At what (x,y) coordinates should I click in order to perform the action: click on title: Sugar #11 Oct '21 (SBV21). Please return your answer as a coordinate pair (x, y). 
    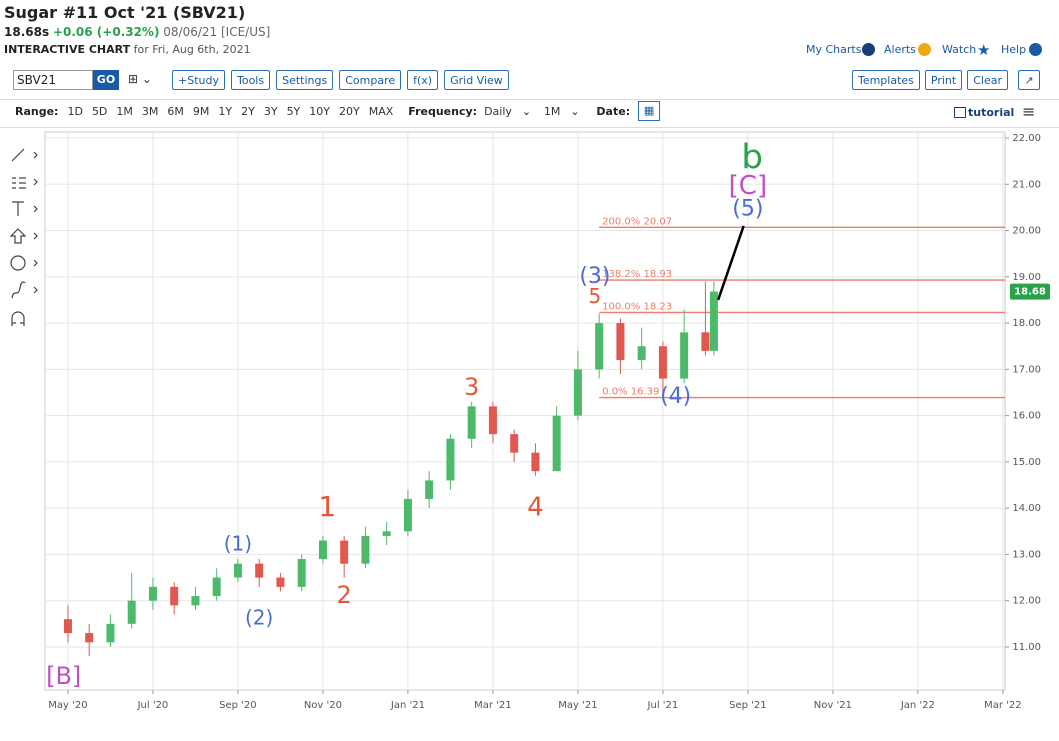
    Looking at the image, I should click on (125, 12).